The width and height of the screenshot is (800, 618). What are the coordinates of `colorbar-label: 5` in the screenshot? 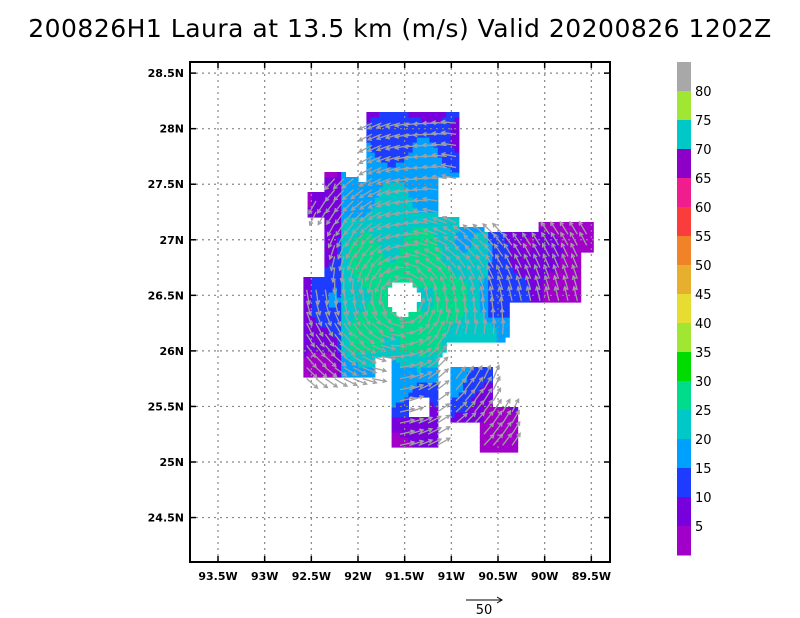 It's located at (699, 527).